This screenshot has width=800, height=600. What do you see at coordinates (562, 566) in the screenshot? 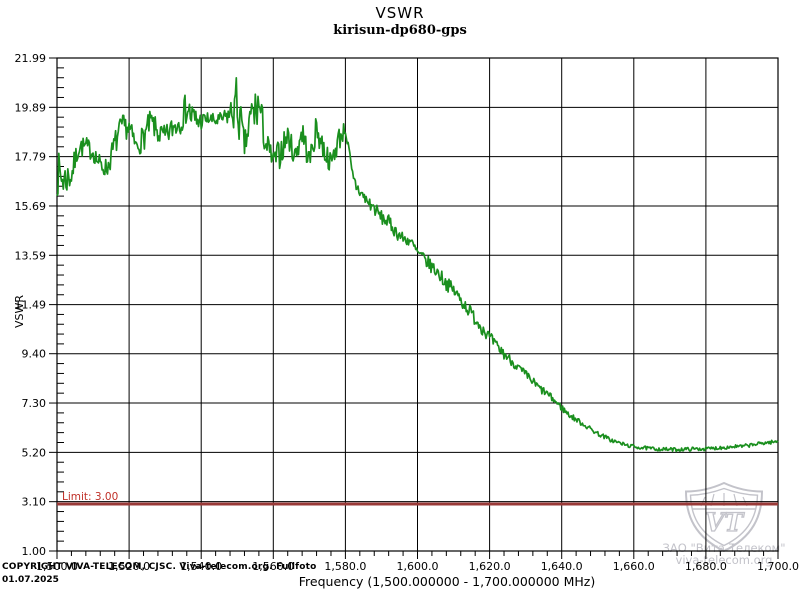
I see `x-tick-label: 1,640.0` at bounding box center [562, 566].